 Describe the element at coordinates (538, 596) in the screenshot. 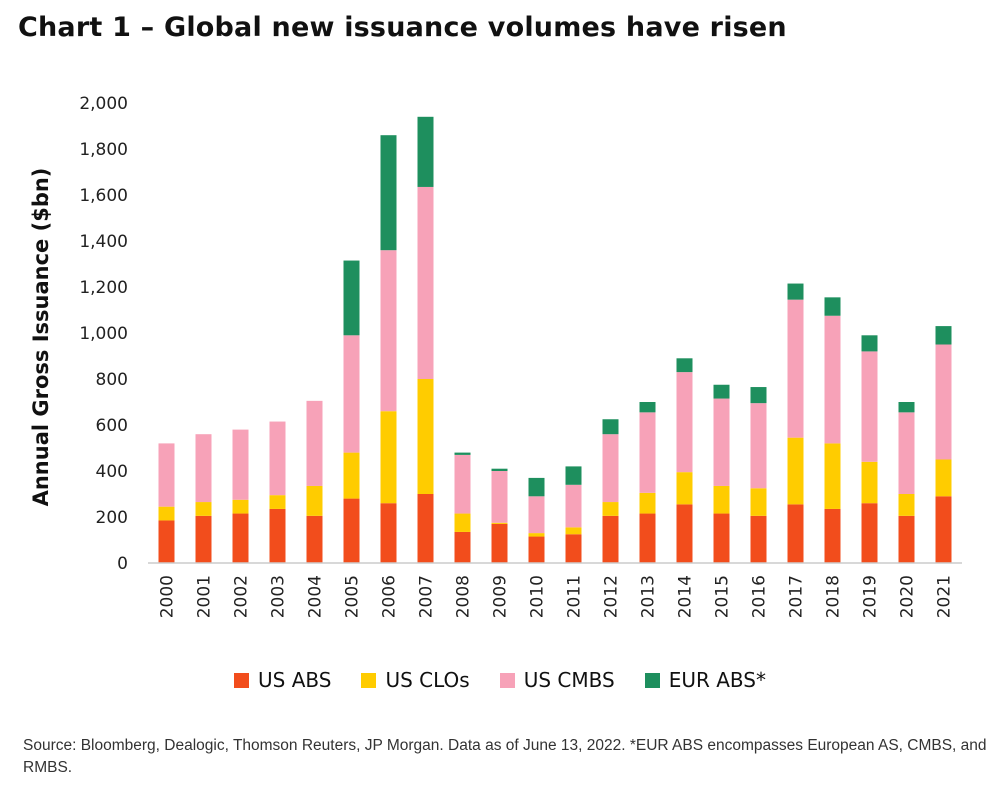

I see `x-tick-label: 2010` at that location.